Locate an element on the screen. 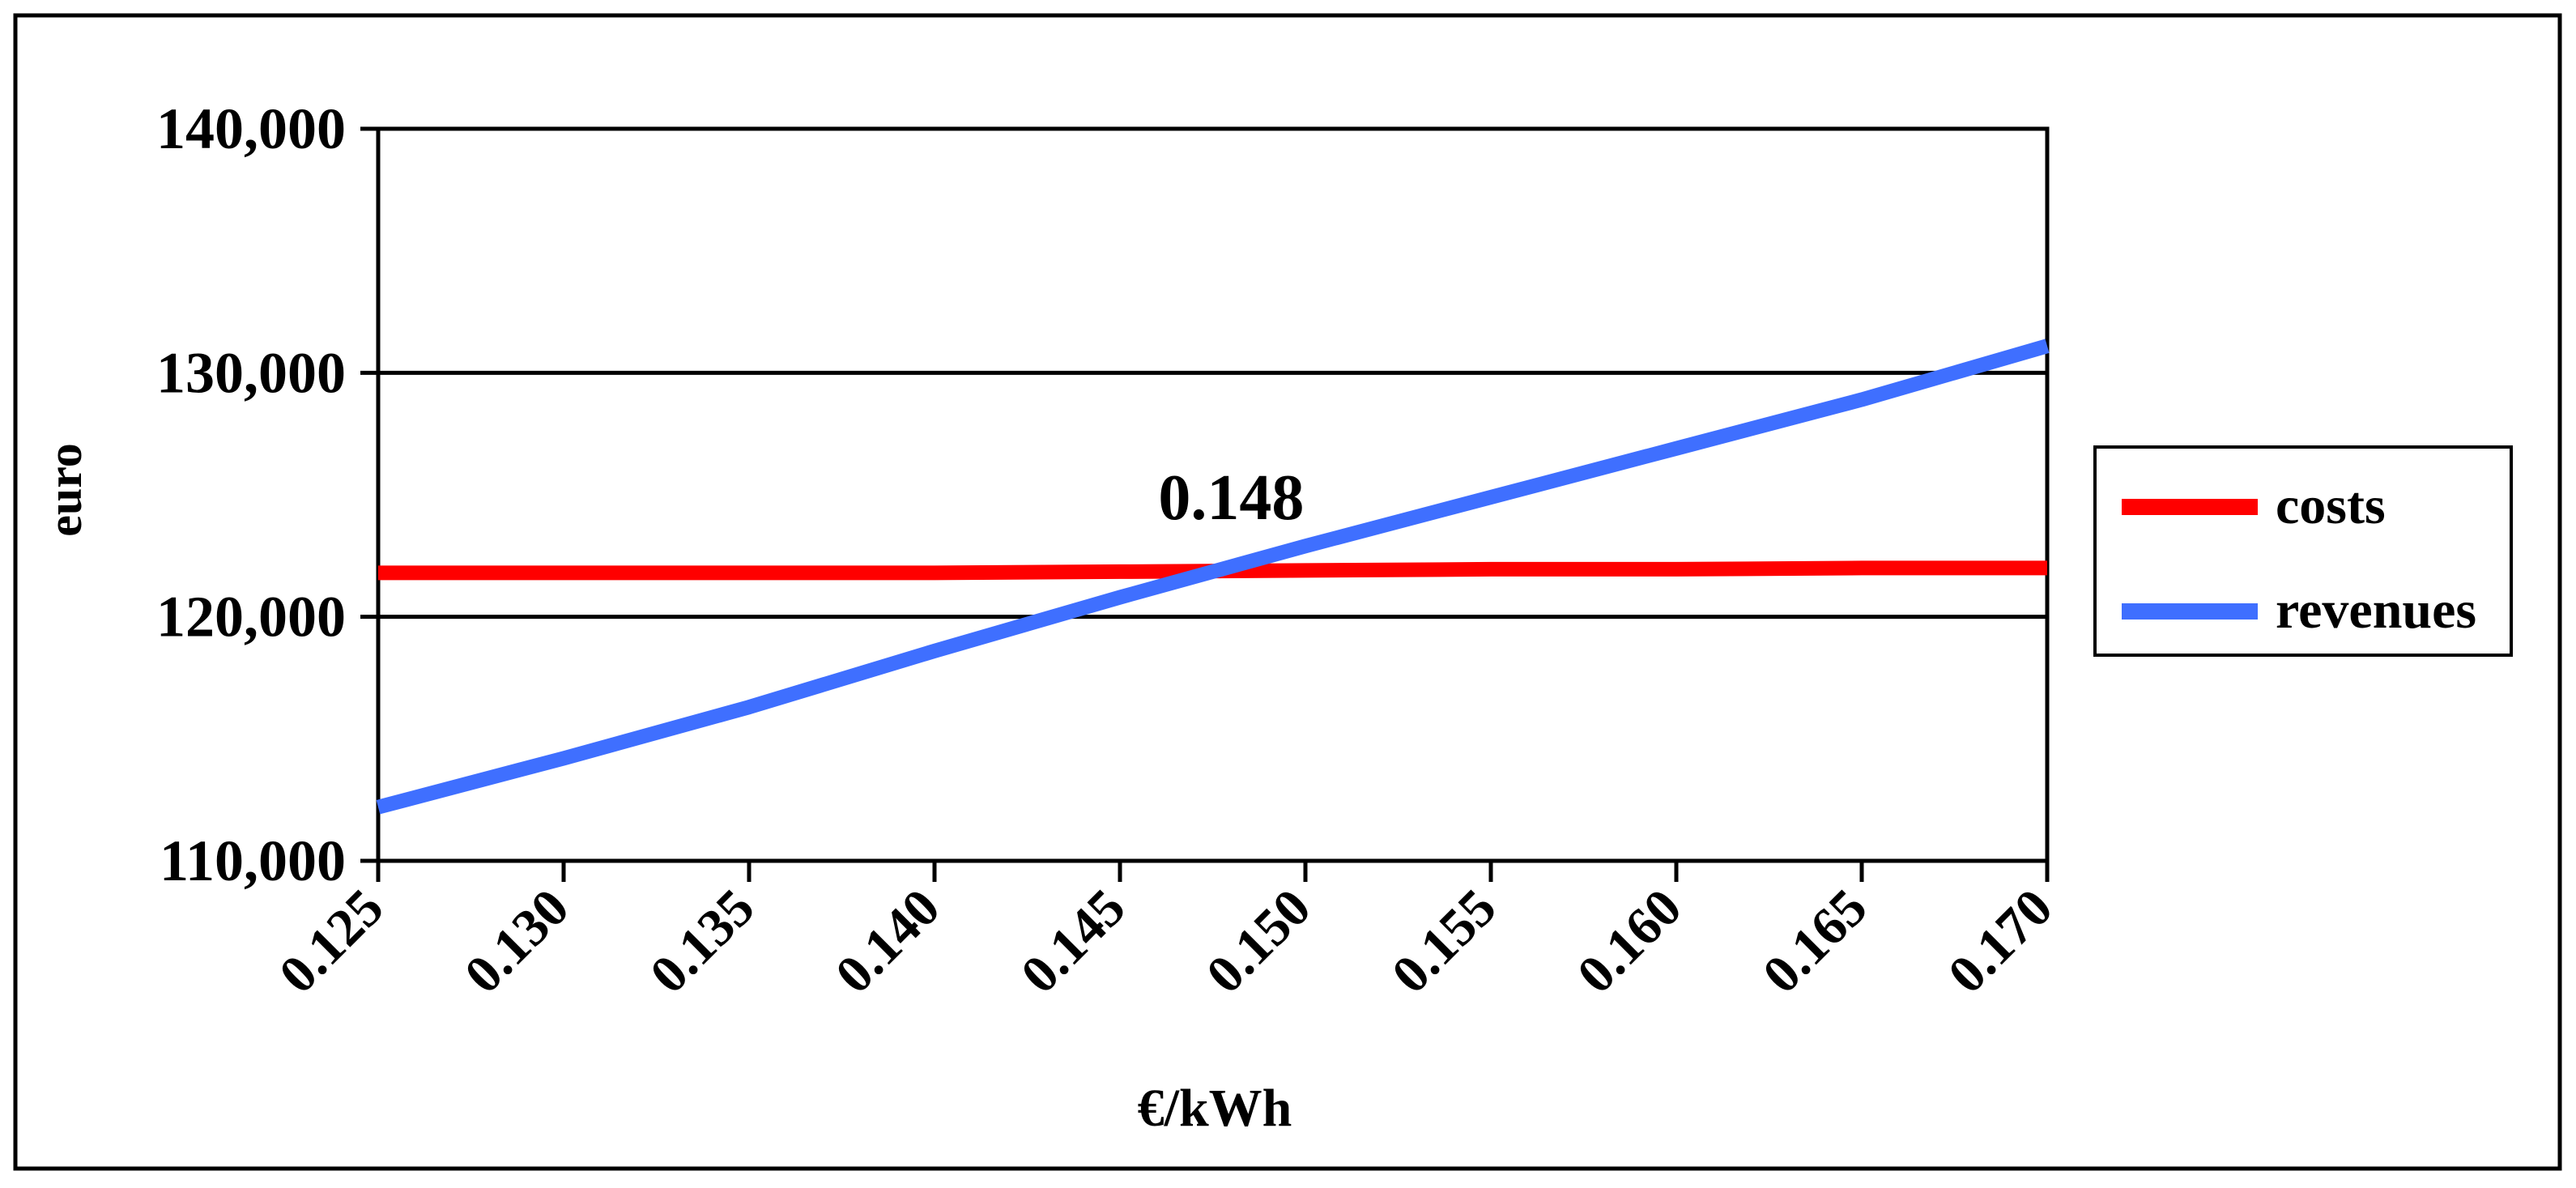 This screenshot has width=2576, height=1188. annotation-label: 0.148 is located at coordinates (1231, 498).